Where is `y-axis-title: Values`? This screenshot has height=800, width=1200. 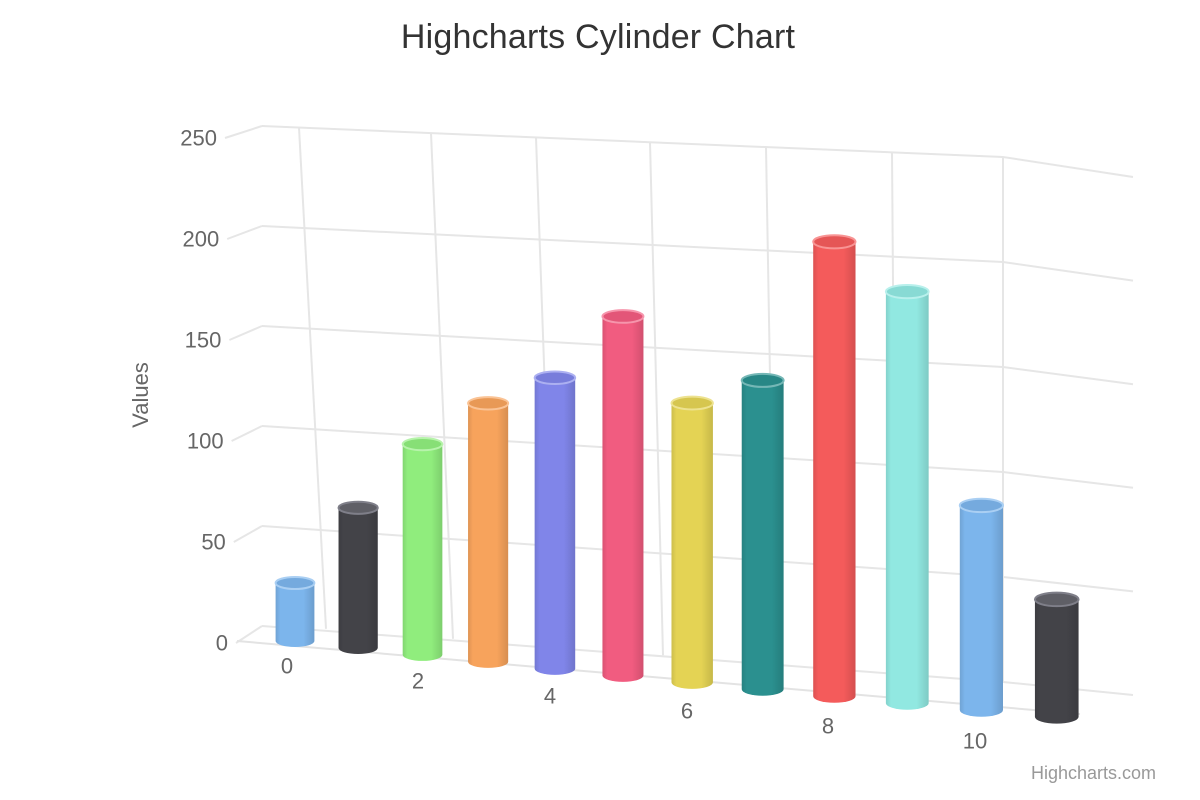 y-axis-title: Values is located at coordinates (140, 395).